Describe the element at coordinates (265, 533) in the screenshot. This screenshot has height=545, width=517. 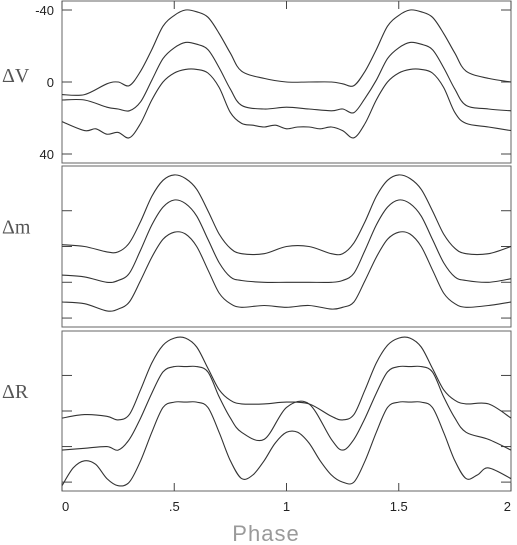
I see `x-axis-label: Phase` at that location.